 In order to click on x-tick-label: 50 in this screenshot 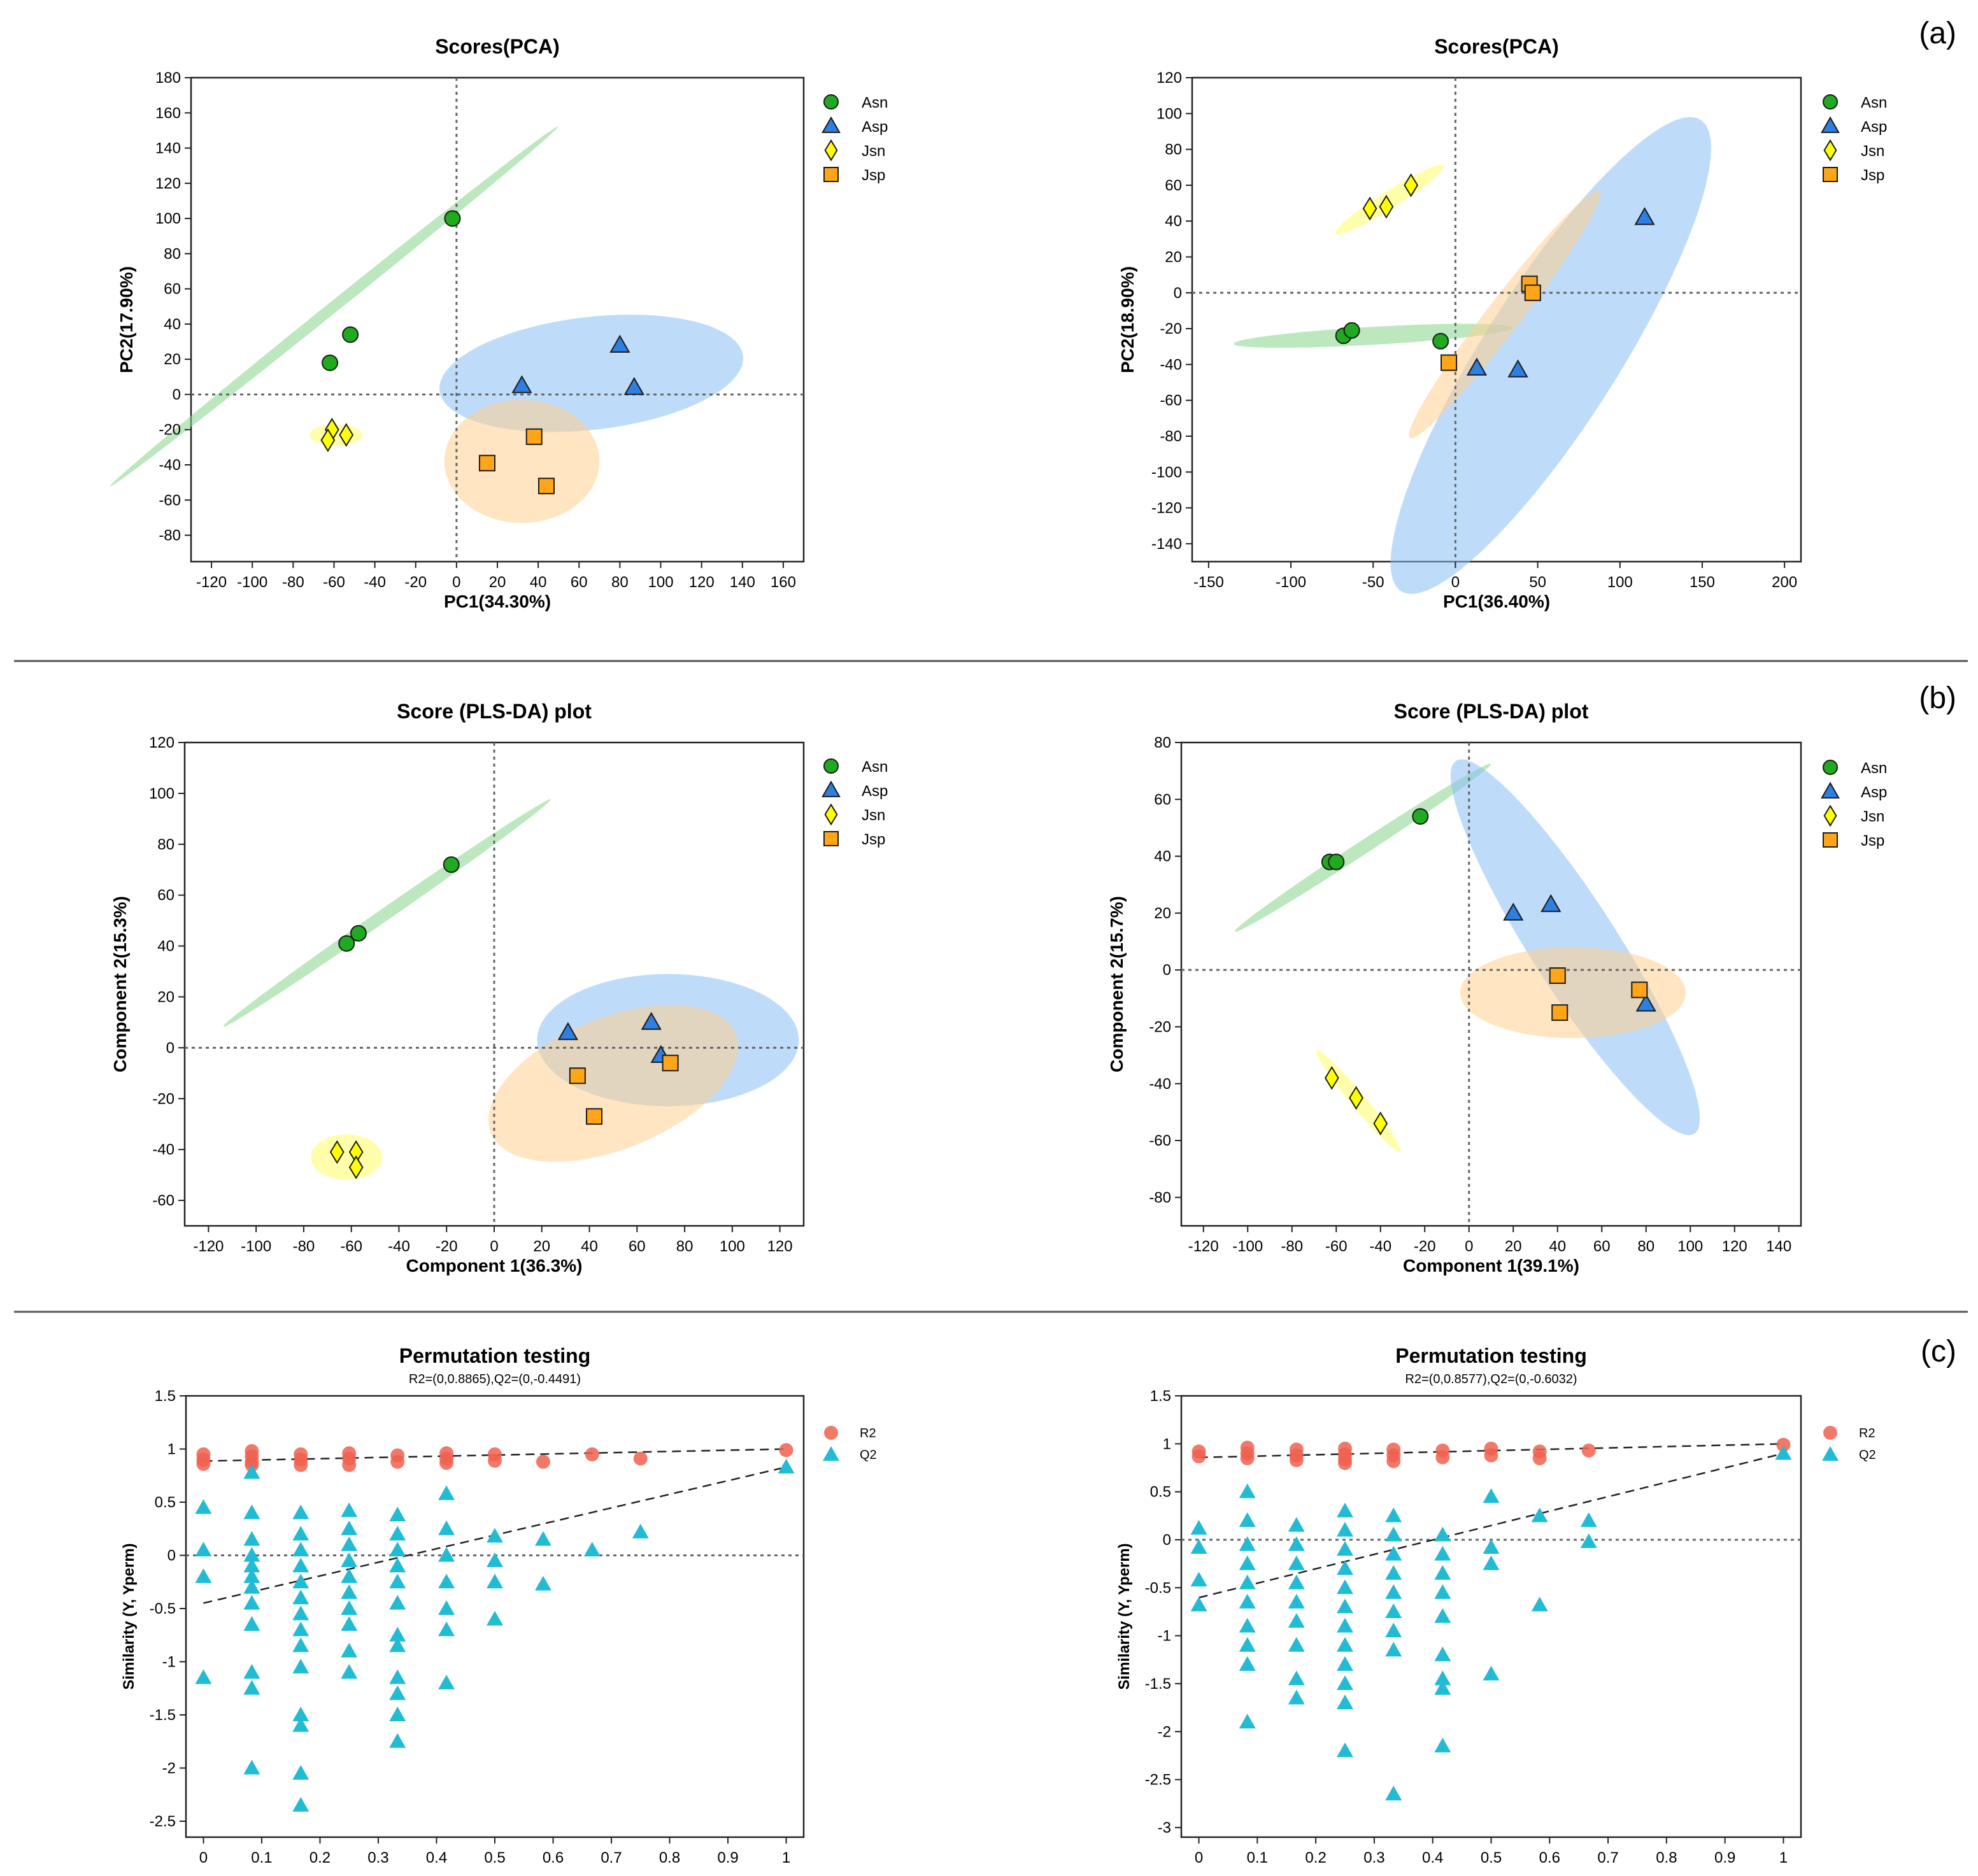, I will do `click(1538, 582)`.